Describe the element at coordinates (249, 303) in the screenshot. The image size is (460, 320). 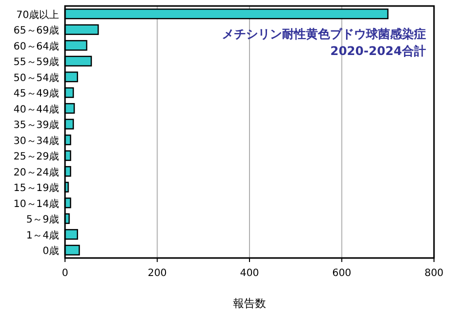
I see `x-axis-title: 報告数` at that location.